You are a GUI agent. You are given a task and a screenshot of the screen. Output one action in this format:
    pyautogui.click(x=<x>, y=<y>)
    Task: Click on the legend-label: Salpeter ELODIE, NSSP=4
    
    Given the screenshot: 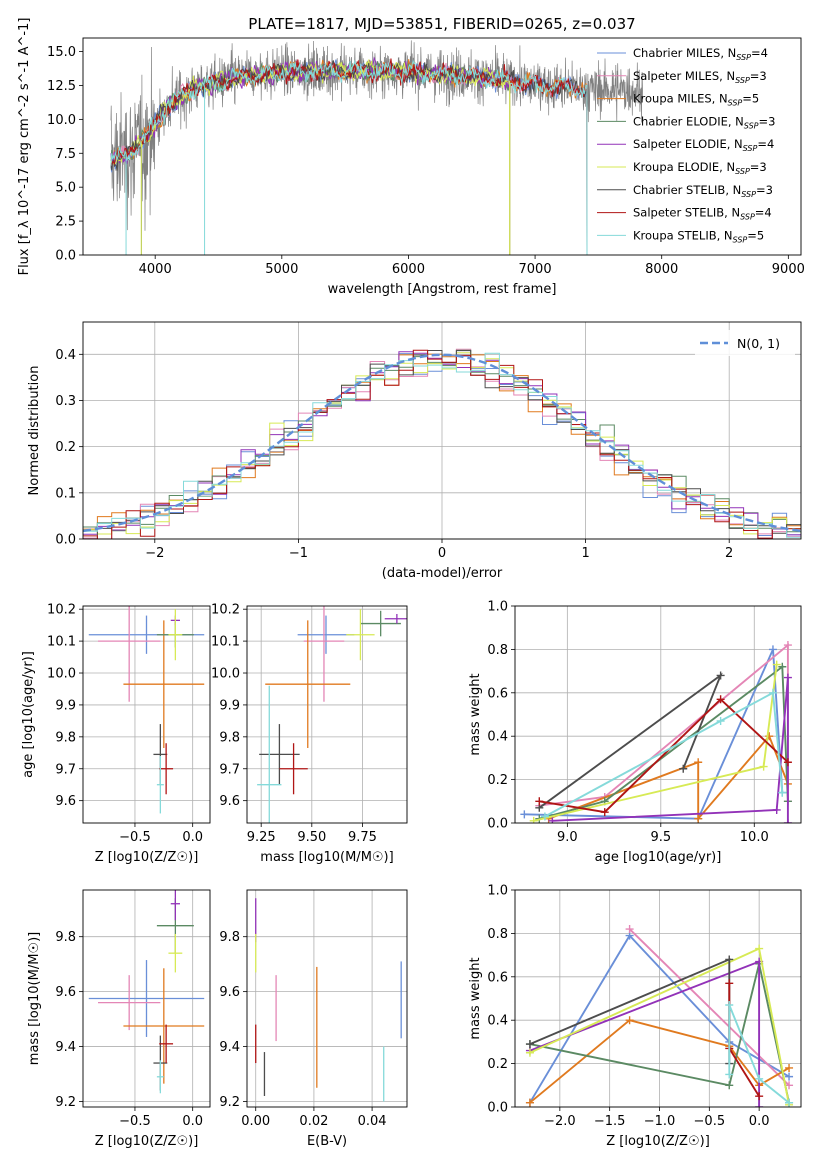 What is the action you would take?
    pyautogui.click(x=703, y=145)
    